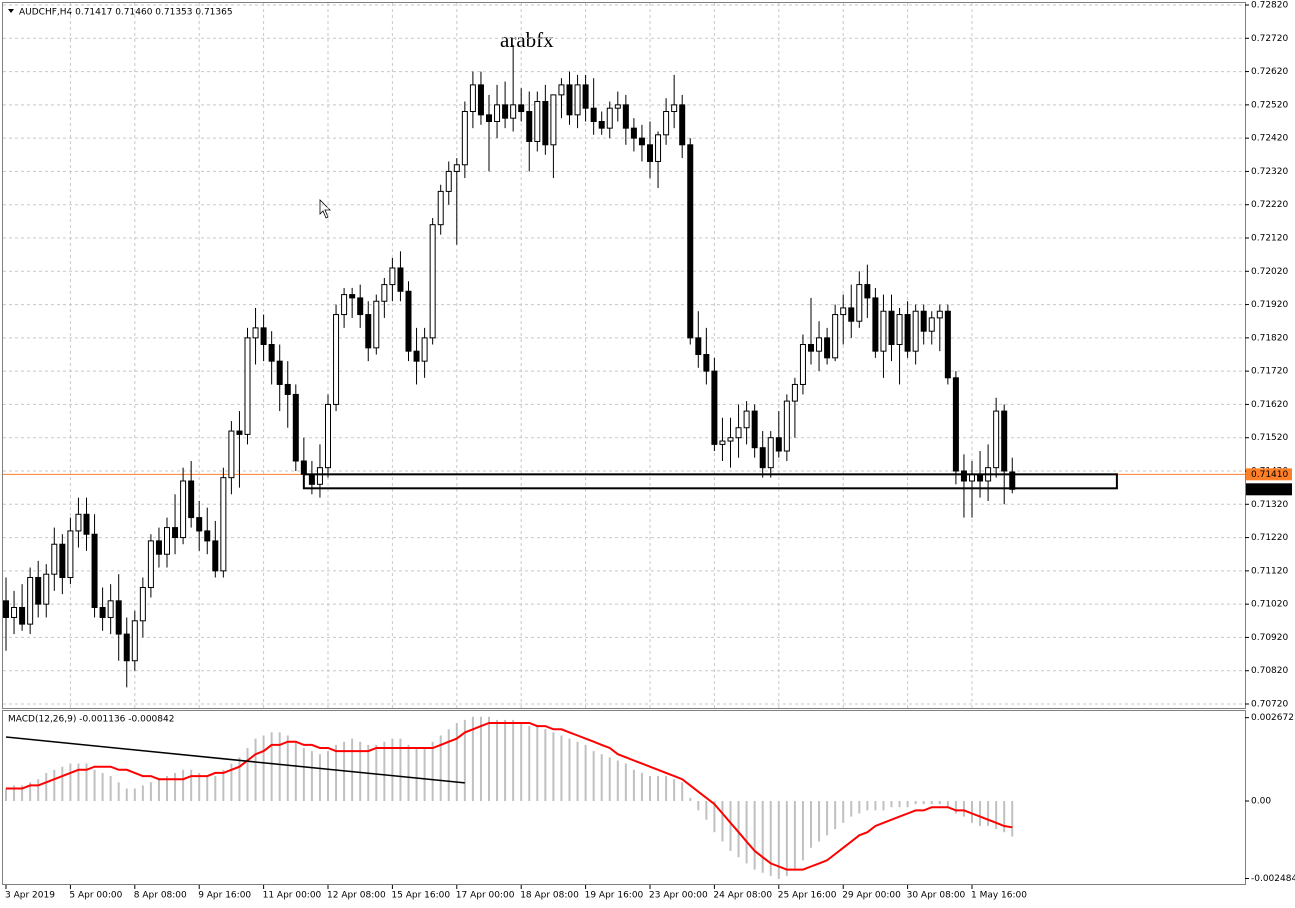 This screenshot has width=1295, height=908. I want to click on y-tick-label: 0.72120, so click(1269, 239).